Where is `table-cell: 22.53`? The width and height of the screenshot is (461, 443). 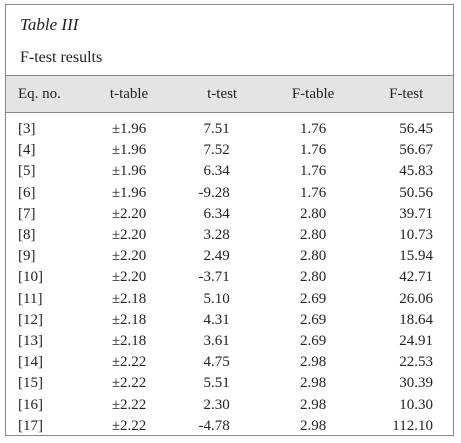
table-cell: 22.53 is located at coordinates (416, 362).